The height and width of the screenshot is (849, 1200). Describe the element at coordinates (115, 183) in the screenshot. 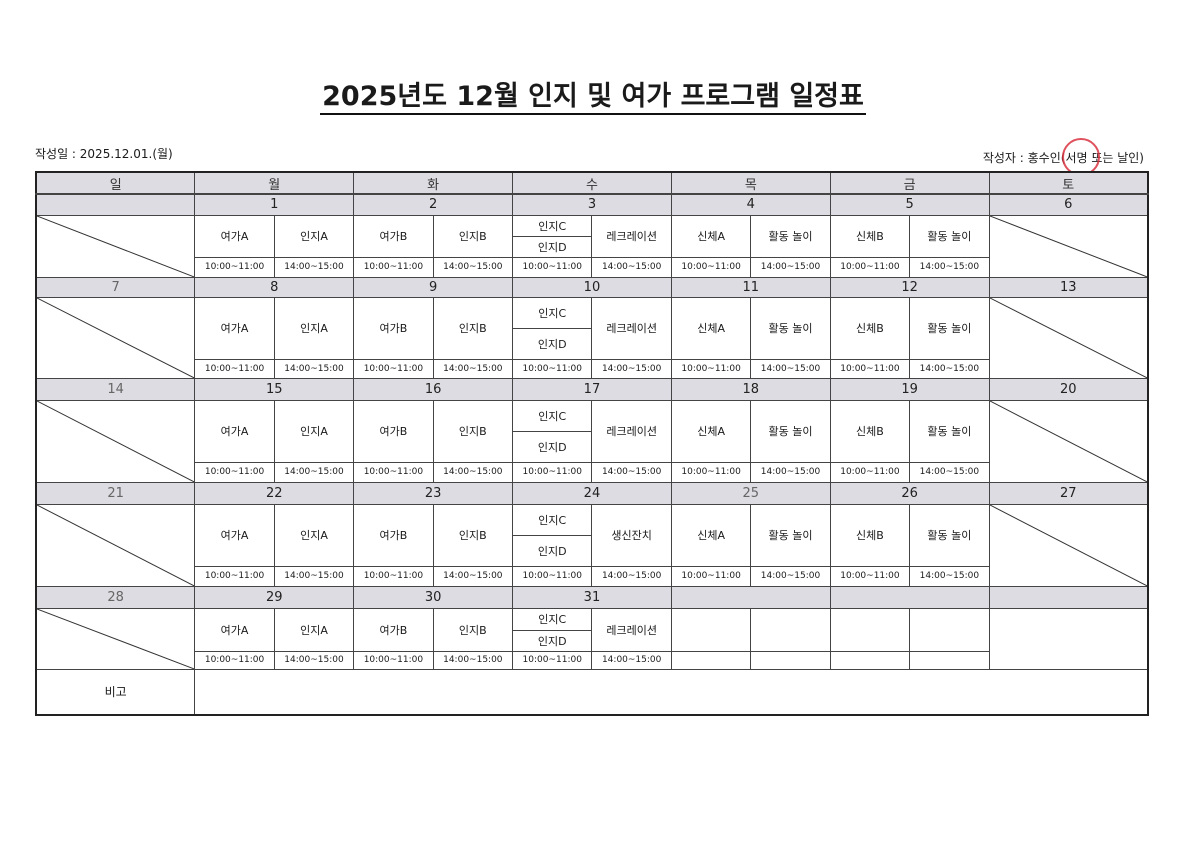

I see `weekday-header: 일` at that location.